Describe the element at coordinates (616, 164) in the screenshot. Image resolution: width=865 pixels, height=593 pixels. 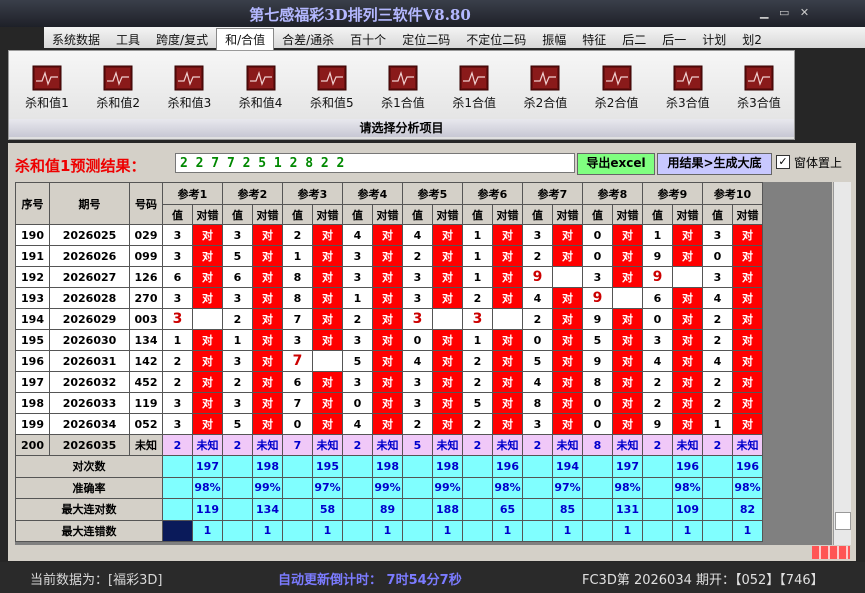
I see `export-button: 导出excel` at that location.